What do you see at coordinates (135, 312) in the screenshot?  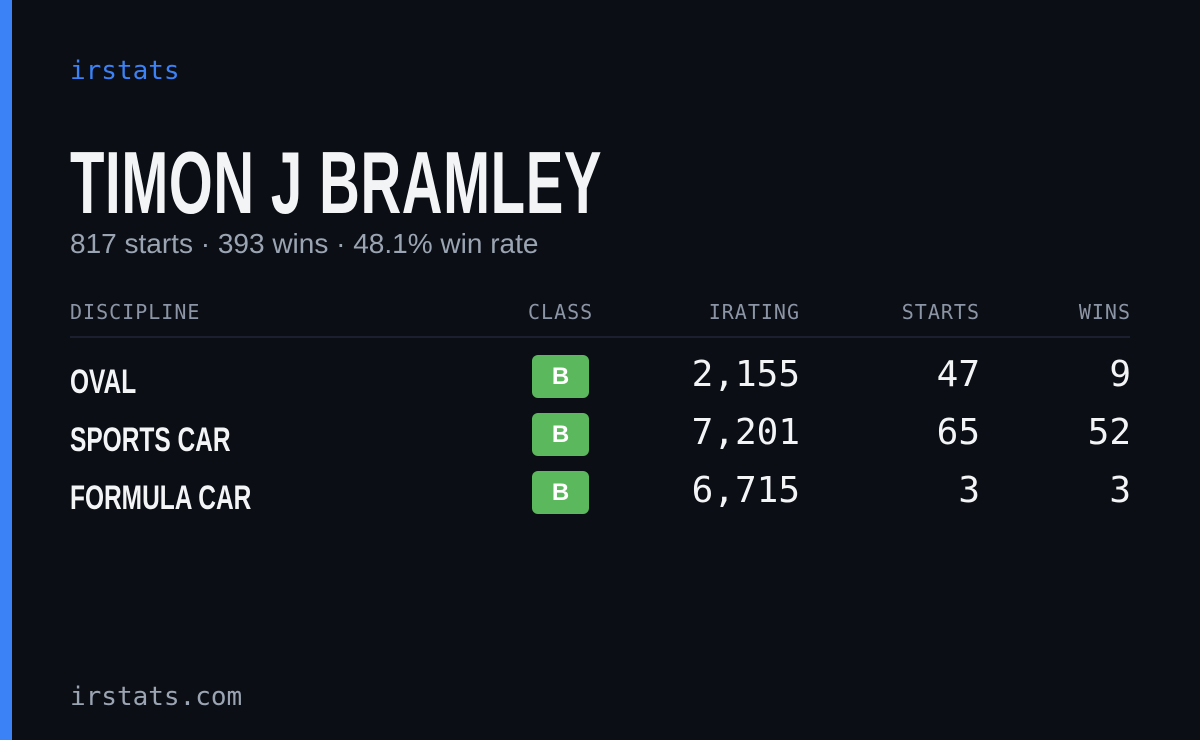 I see `column-header: DISCIPLINE` at bounding box center [135, 312].